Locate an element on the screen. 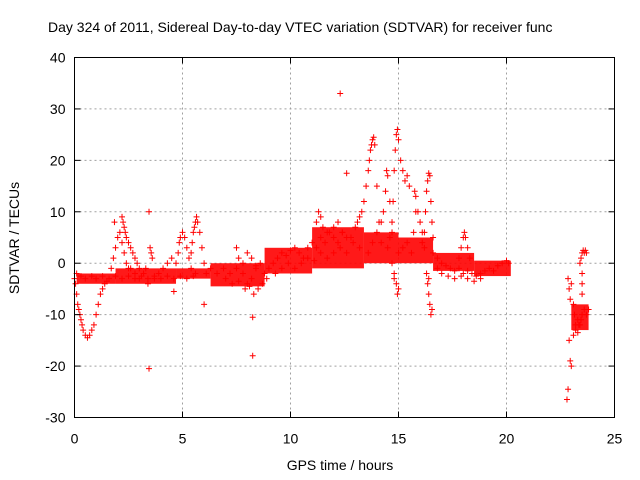 The height and width of the screenshot is (480, 640). x-tick-label: 15 is located at coordinates (399, 439).